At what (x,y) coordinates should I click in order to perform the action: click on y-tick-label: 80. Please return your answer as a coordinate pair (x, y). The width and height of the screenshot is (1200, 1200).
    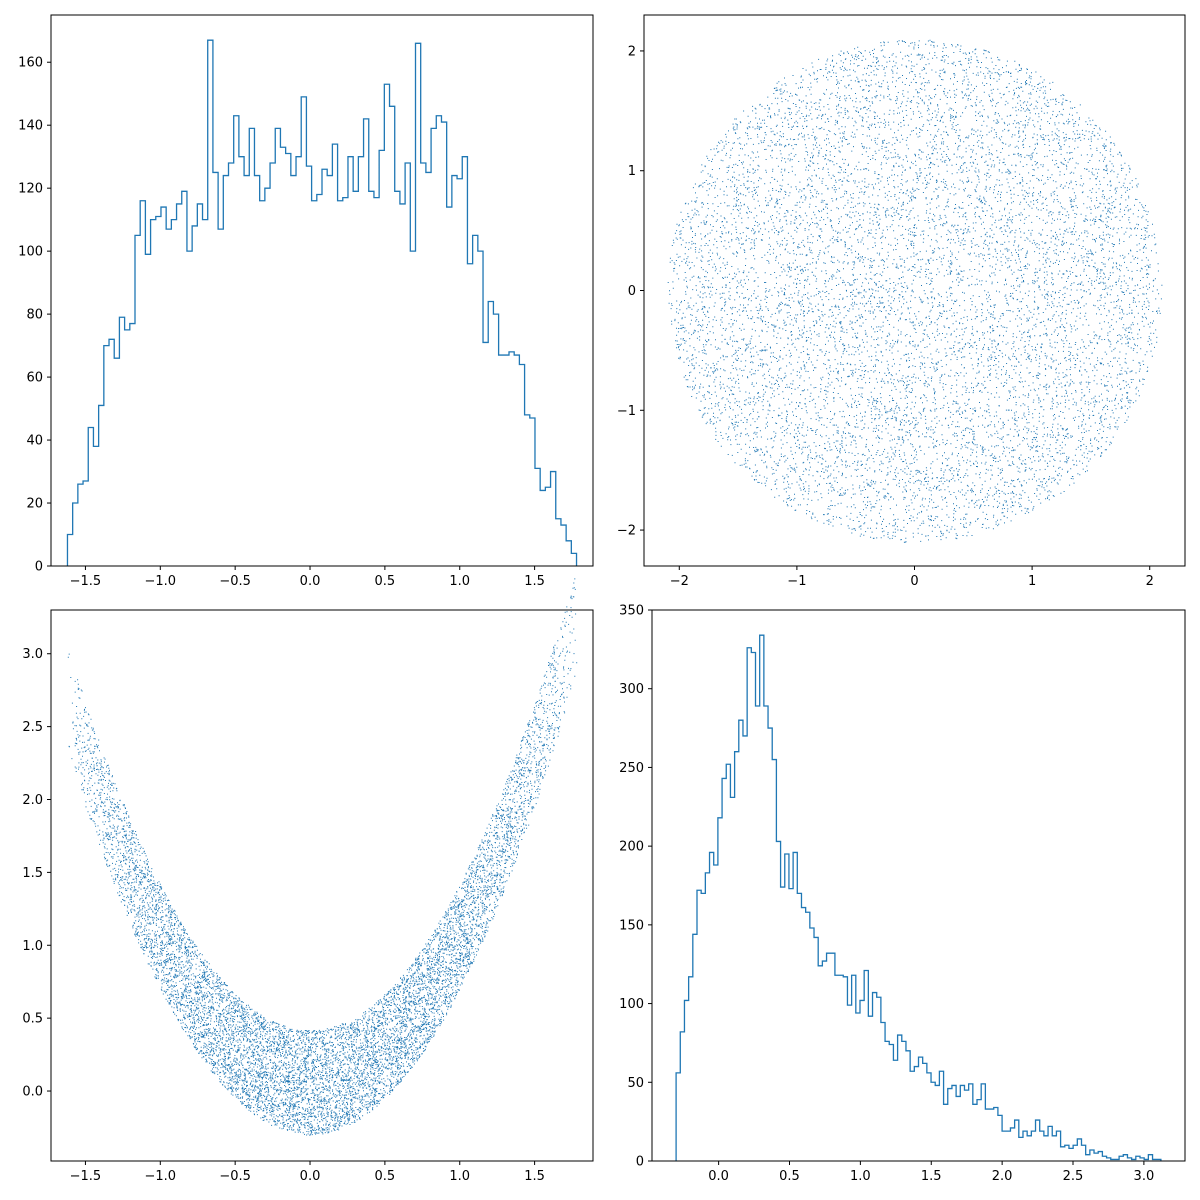
    Looking at the image, I should click on (34, 315).